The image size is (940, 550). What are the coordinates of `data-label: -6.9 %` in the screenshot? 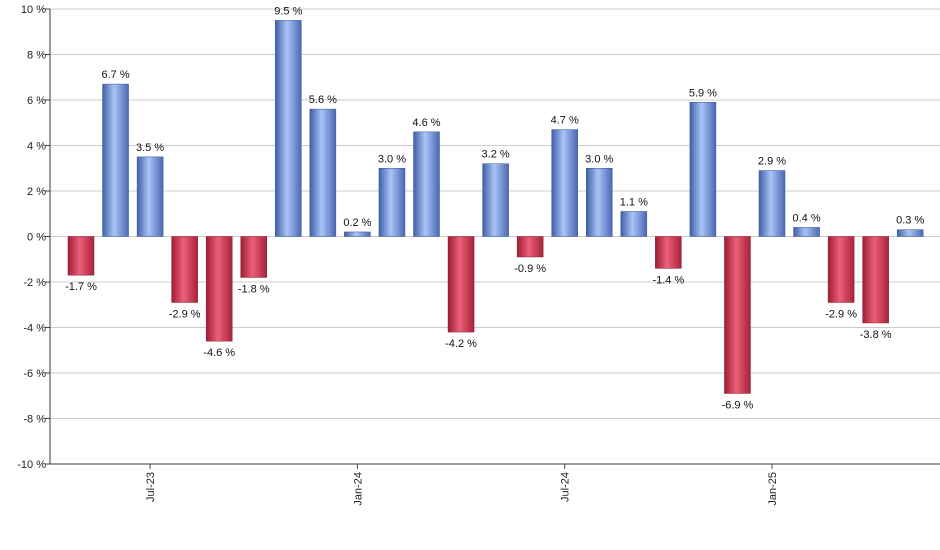 It's located at (738, 405).